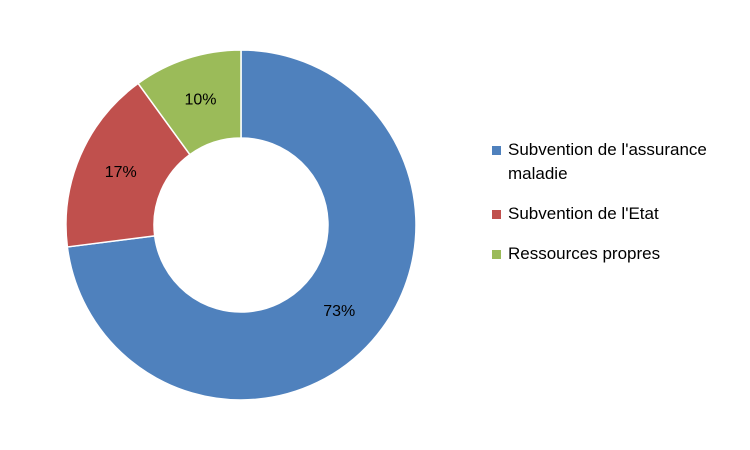 This screenshot has height=450, width=750. Describe the element at coordinates (607, 161) in the screenshot. I see `legend-label: Subvention de l'assurance maladie` at that location.